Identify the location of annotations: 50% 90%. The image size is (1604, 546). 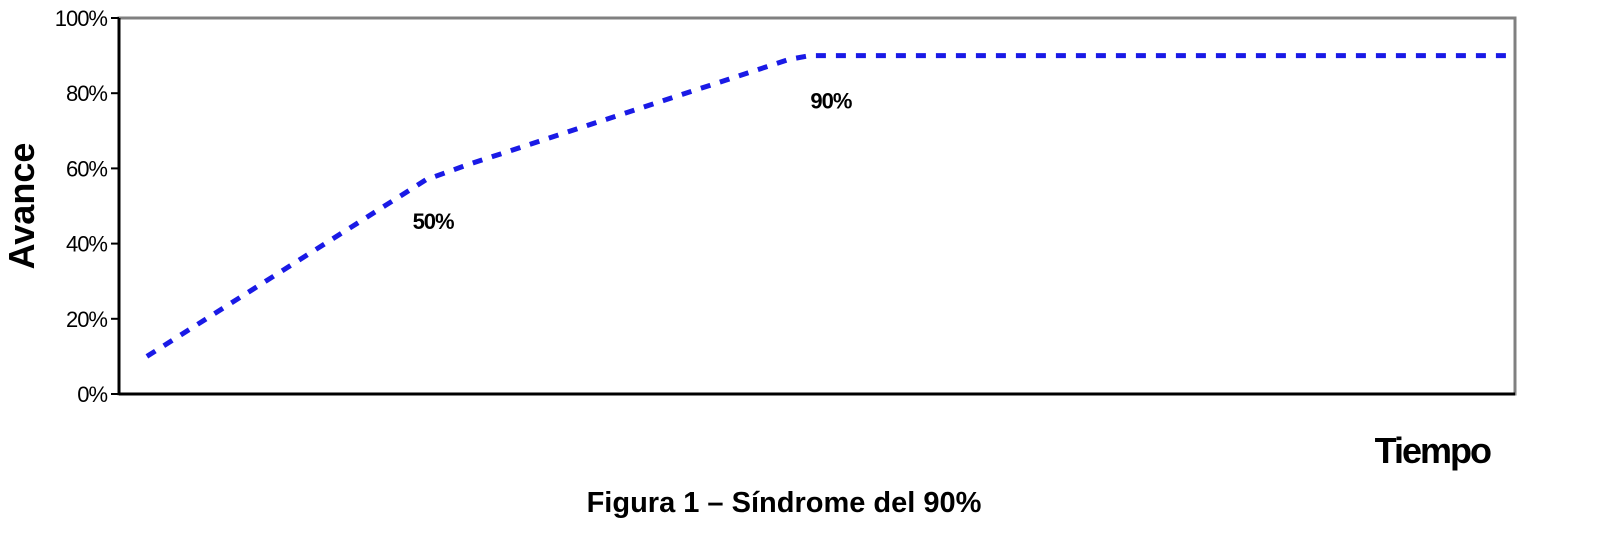
(633, 161).